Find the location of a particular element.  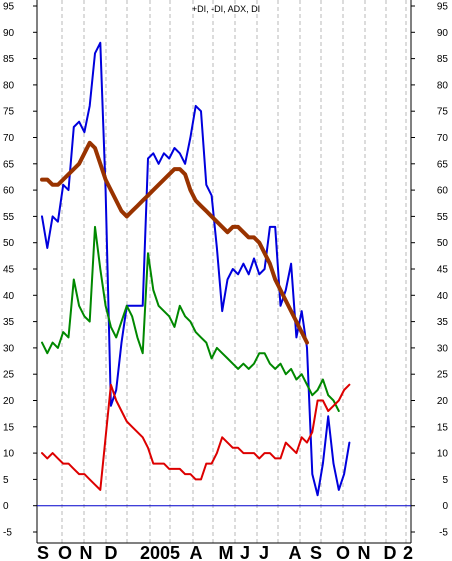

y-tick-label-left: 10 is located at coordinates (9, 454).